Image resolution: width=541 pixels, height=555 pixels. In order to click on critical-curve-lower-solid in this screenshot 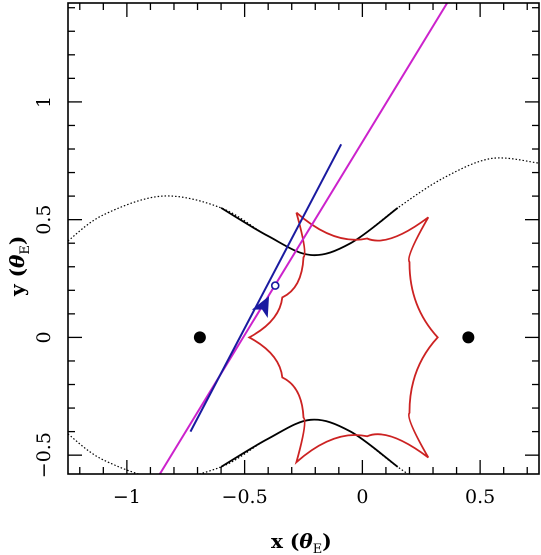, I will do `click(309, 443)`.